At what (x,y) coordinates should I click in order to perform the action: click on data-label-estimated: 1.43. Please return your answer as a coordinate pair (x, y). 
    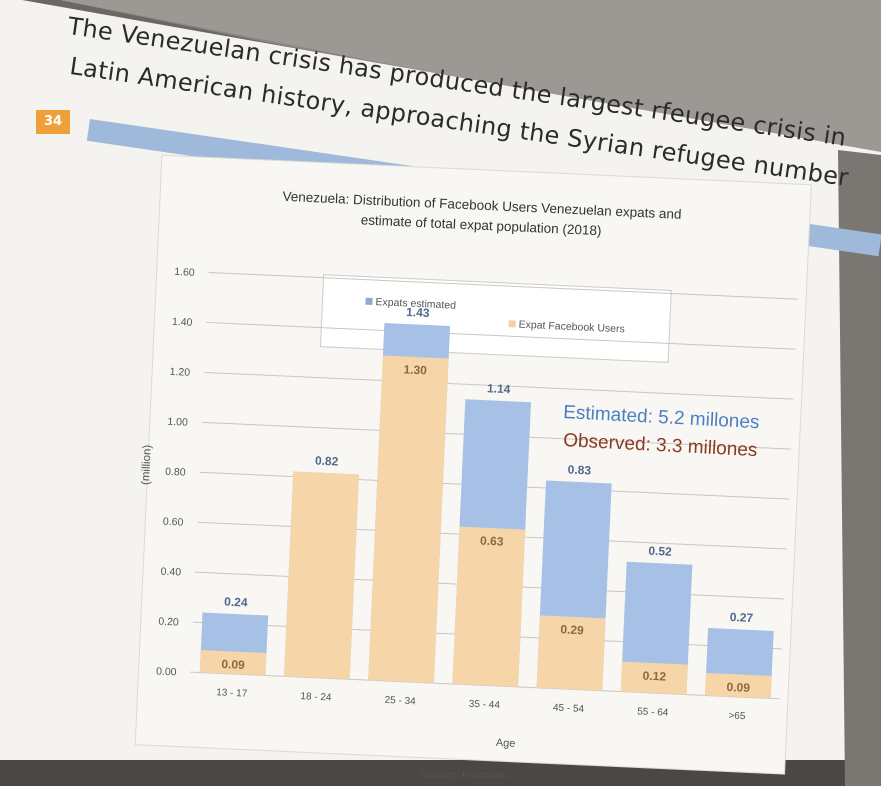
    Looking at the image, I should click on (418, 312).